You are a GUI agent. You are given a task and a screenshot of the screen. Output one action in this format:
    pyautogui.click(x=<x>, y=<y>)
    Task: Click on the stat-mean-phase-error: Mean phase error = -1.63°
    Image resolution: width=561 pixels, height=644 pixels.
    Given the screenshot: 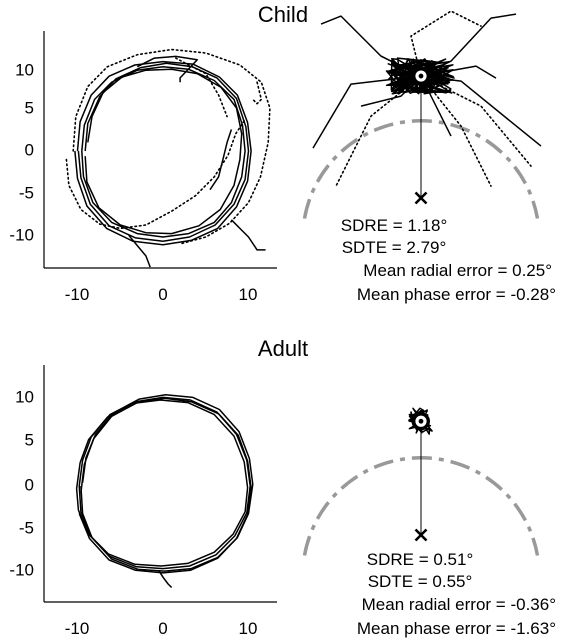 What is the action you would take?
    pyautogui.click(x=456, y=628)
    